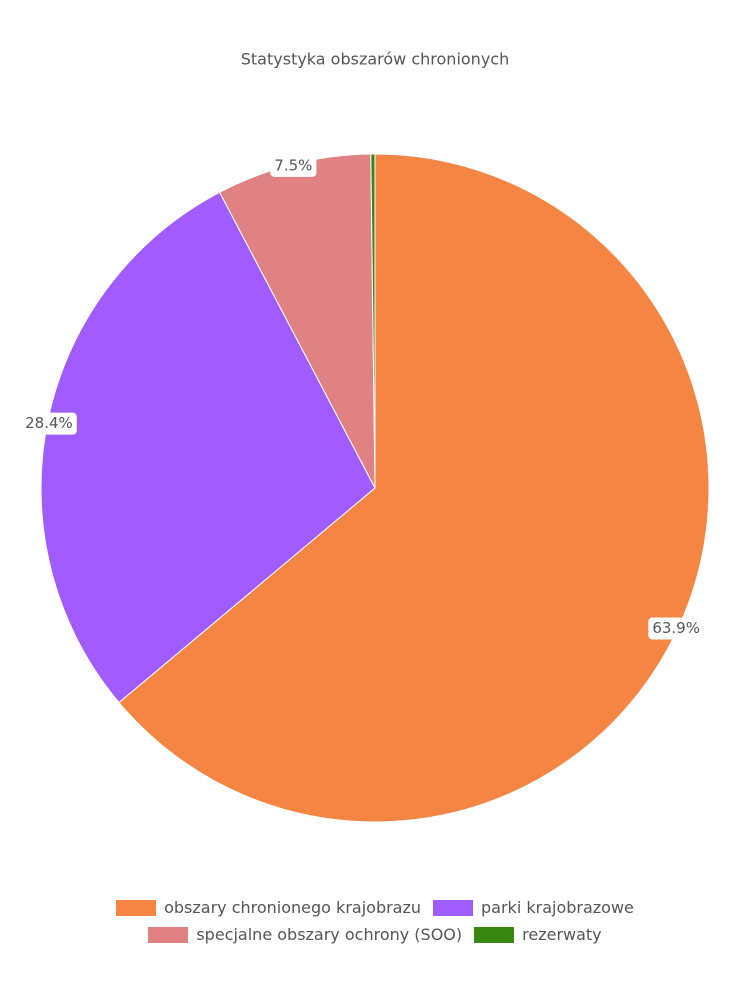 The height and width of the screenshot is (1000, 750). Describe the element at coordinates (293, 907) in the screenshot. I see `legend-label: obszary chronionego krajobrazu` at that location.